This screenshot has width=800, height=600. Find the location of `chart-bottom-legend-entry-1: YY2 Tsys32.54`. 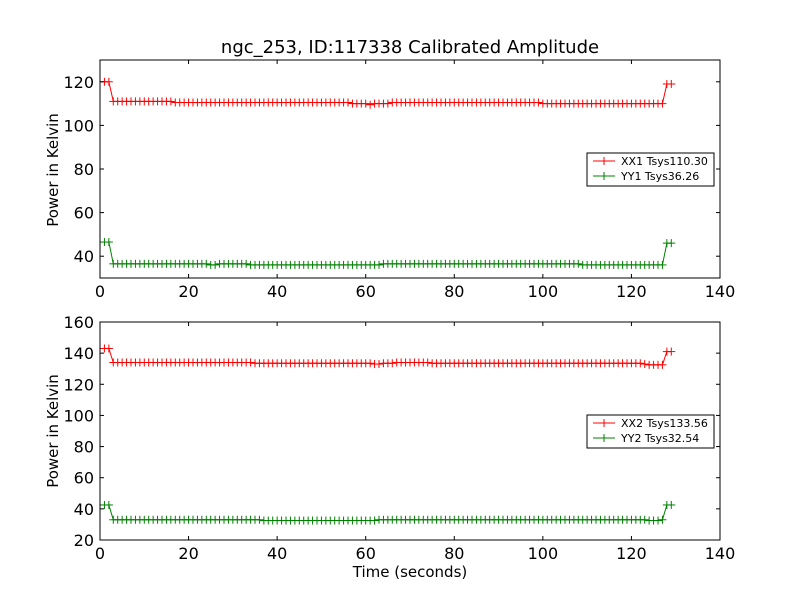

chart-bottom-legend-entry-1: YY2 Tsys32.54 is located at coordinates (646, 438).